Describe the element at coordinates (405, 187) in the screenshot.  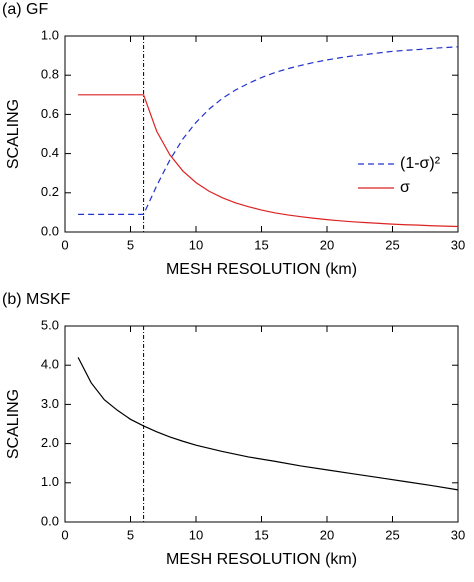
I see `legend-label: σ` at that location.